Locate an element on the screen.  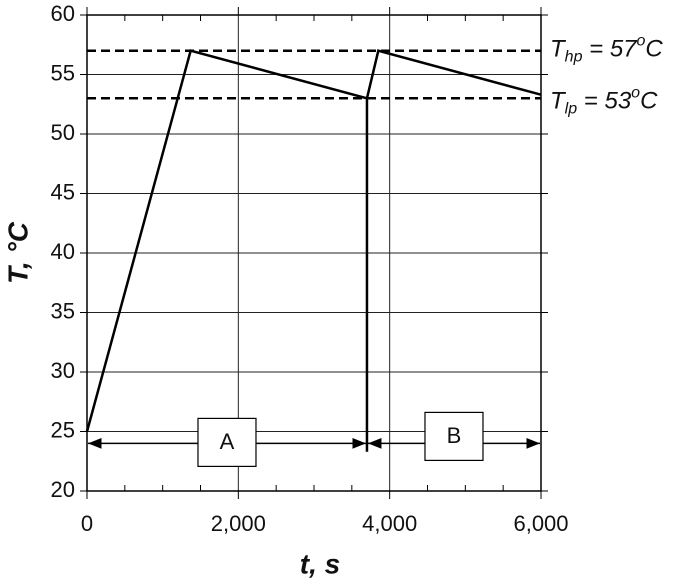
y-axis-label: T, °C is located at coordinates (17, 252).